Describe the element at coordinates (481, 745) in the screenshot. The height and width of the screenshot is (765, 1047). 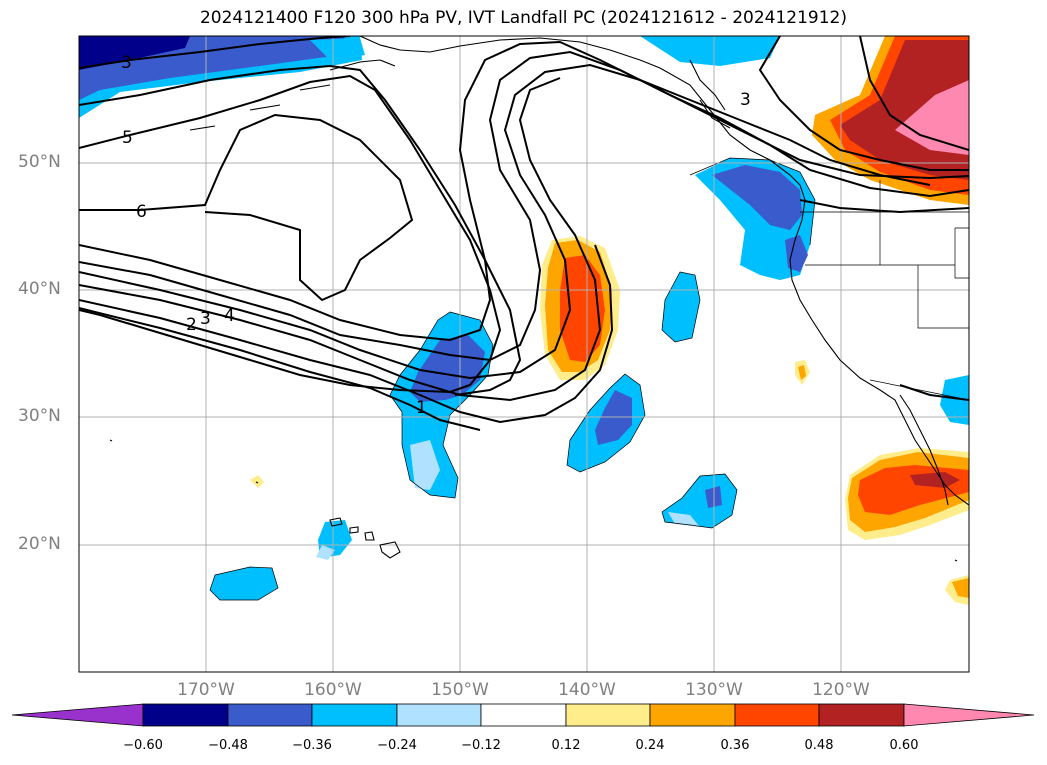
I see `colorbar-tick-label: −0.12` at that location.